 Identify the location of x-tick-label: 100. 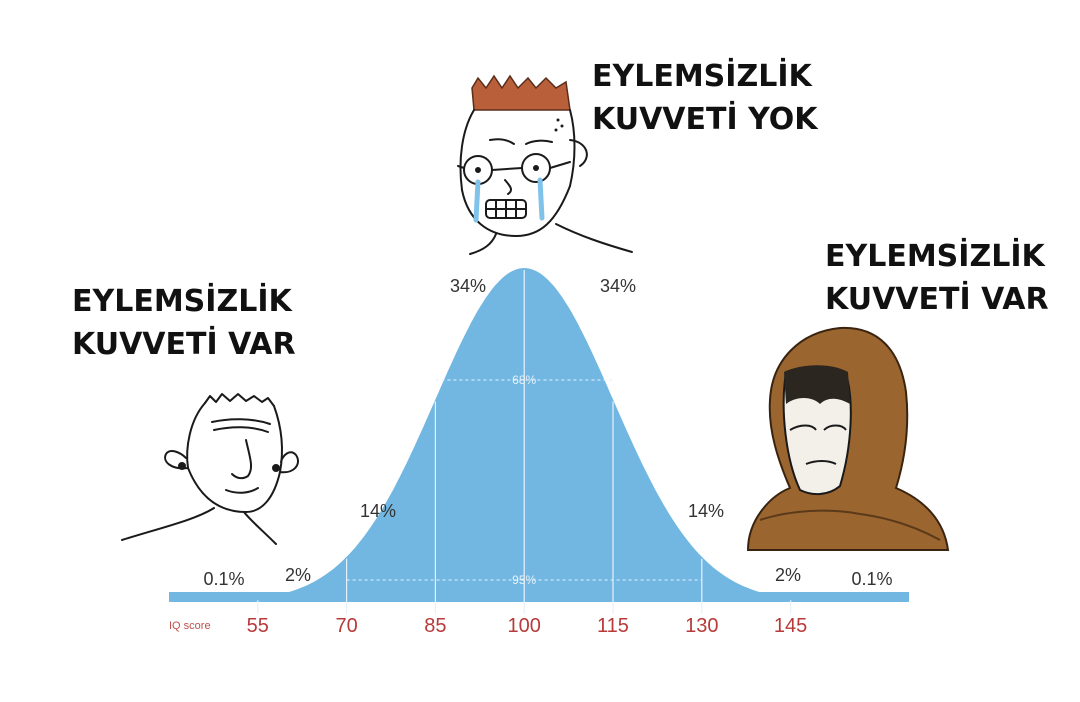
(524, 626).